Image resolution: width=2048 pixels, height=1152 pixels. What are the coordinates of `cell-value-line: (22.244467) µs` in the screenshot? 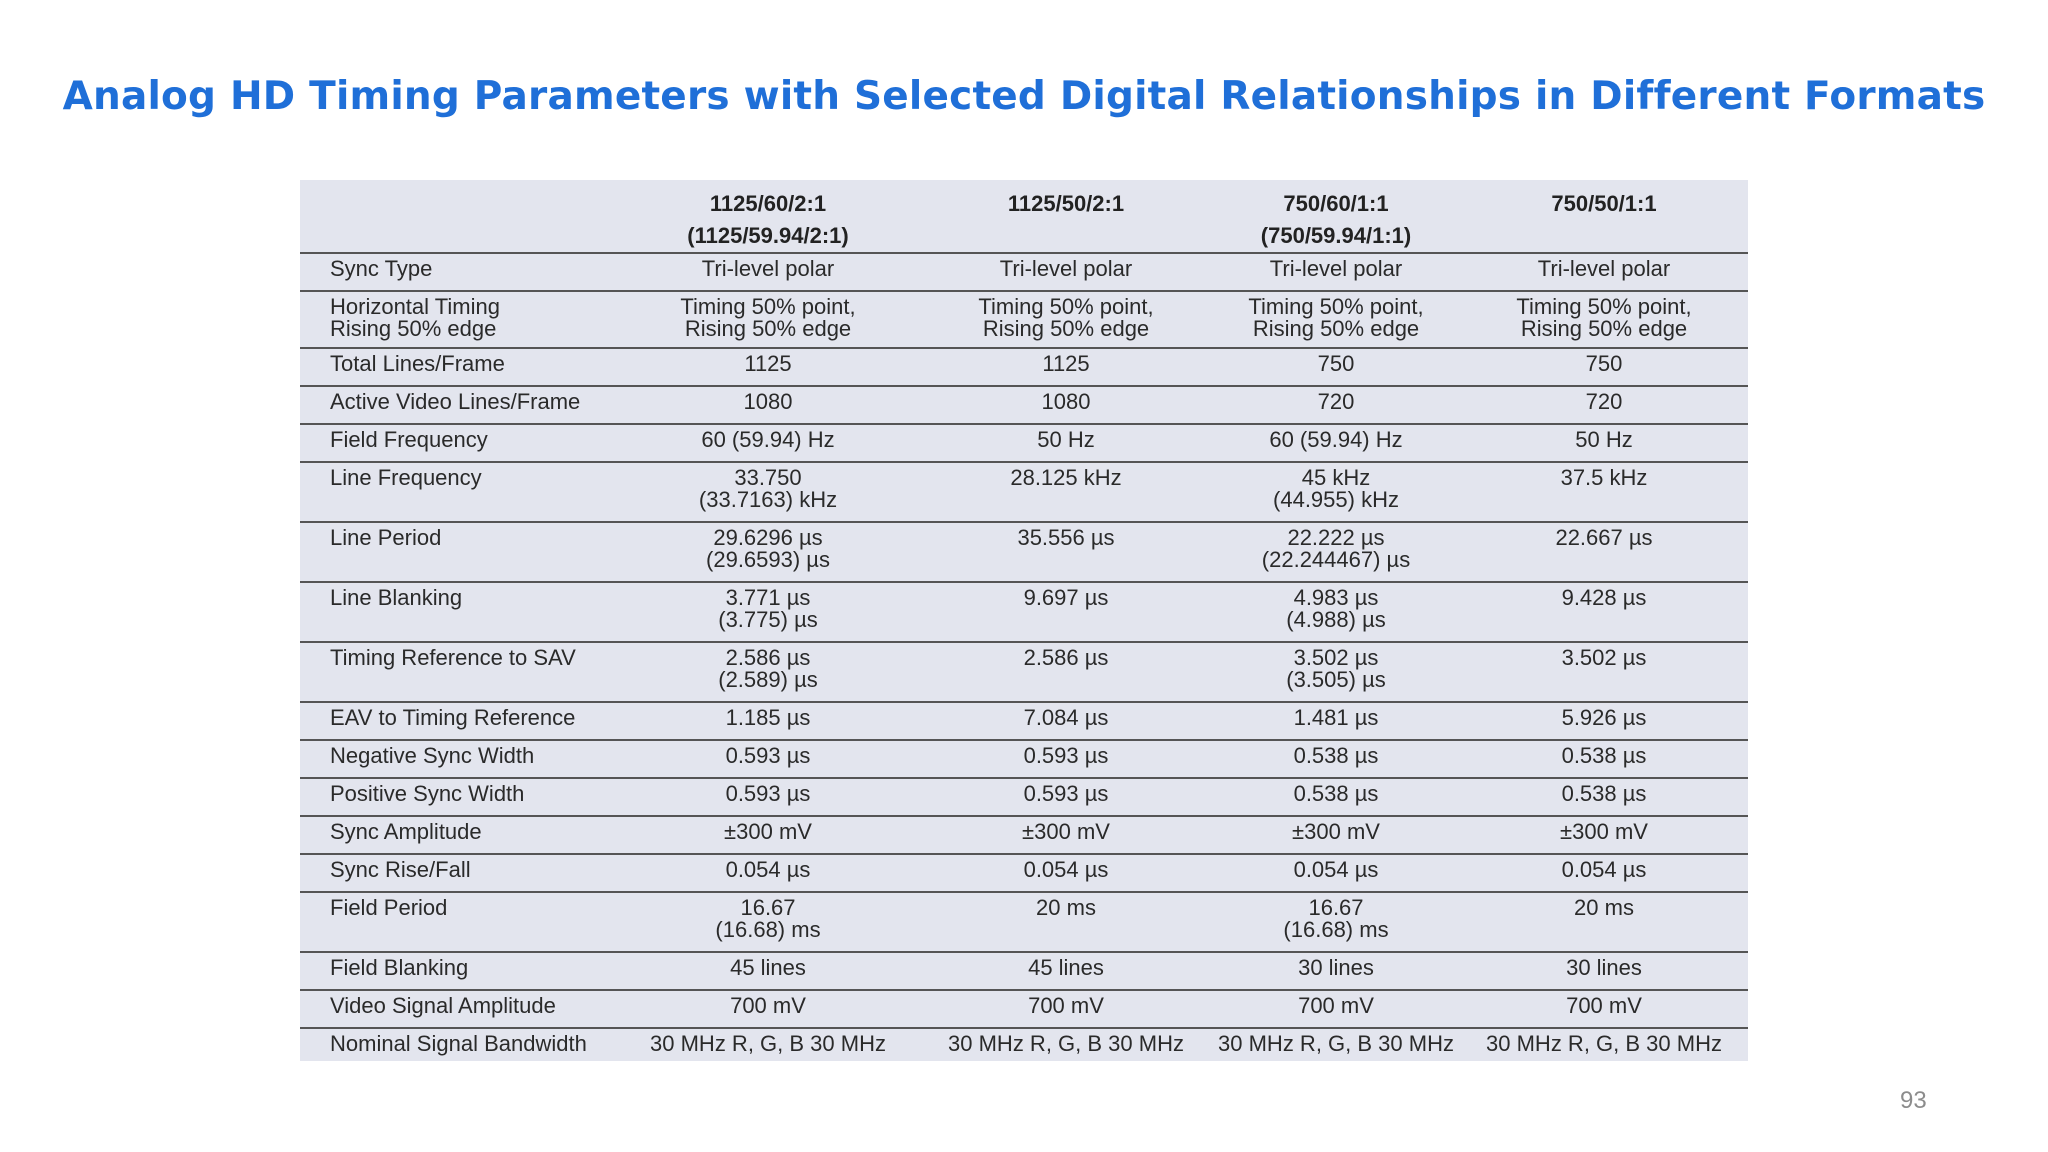 It's located at (1336, 559).